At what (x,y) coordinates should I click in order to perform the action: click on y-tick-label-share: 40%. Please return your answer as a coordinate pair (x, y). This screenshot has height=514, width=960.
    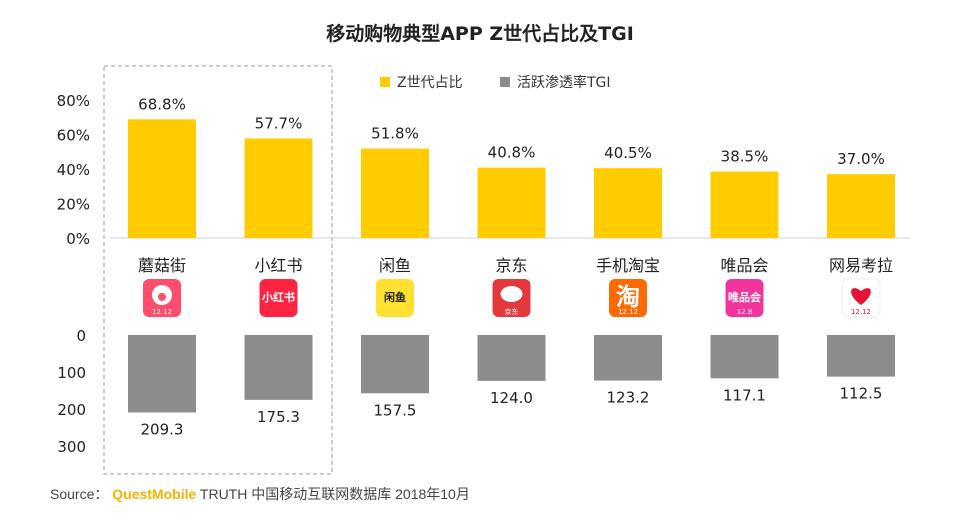
    Looking at the image, I should click on (73, 170).